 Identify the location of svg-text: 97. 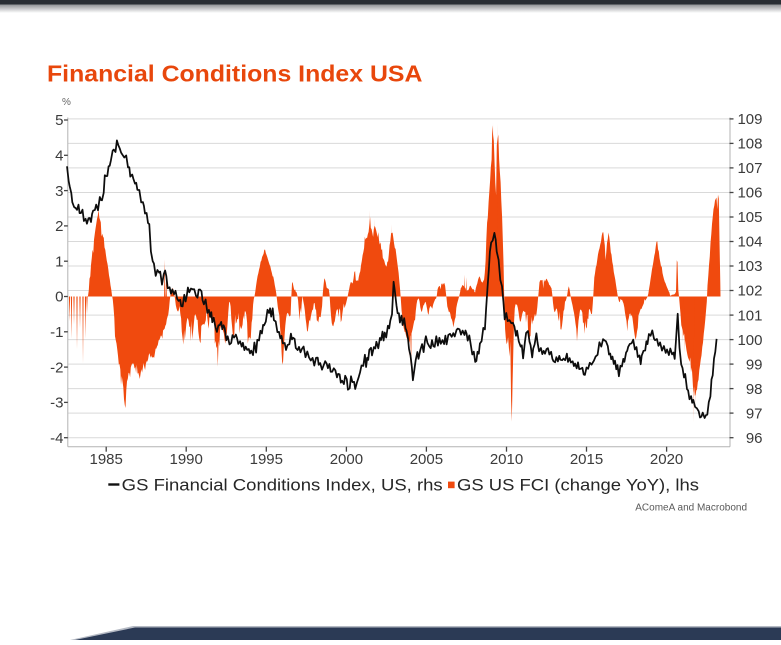
(754, 413).